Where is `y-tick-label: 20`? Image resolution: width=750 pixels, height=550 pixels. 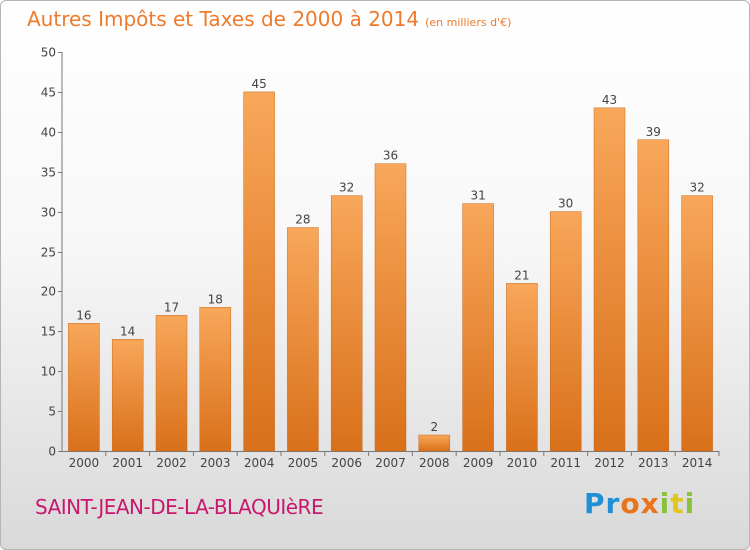
y-tick-label: 20 is located at coordinates (48, 292).